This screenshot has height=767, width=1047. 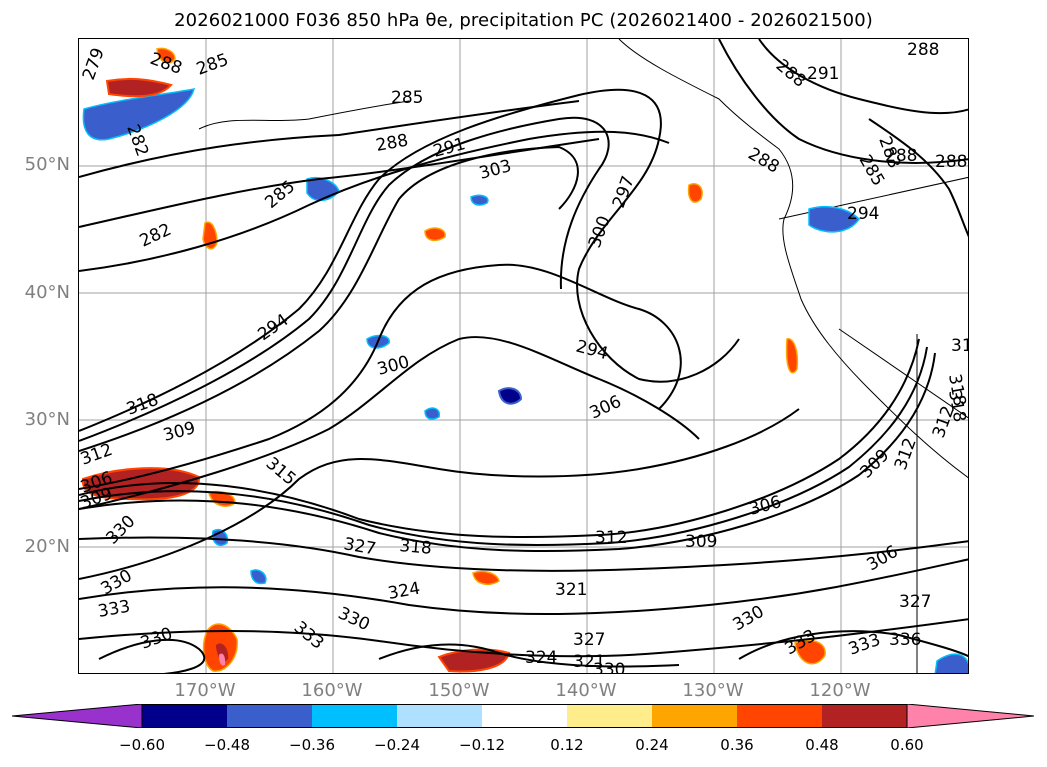 What do you see at coordinates (94, 63) in the screenshot?
I see `contour-label: 279` at bounding box center [94, 63].